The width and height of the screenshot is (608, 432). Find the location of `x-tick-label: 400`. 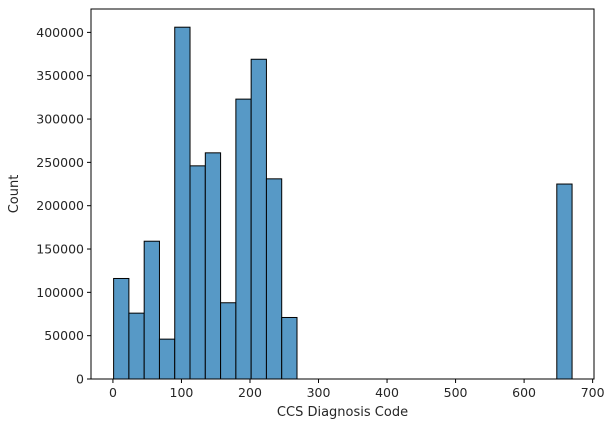

x-tick-label: 400 is located at coordinates (387, 392).